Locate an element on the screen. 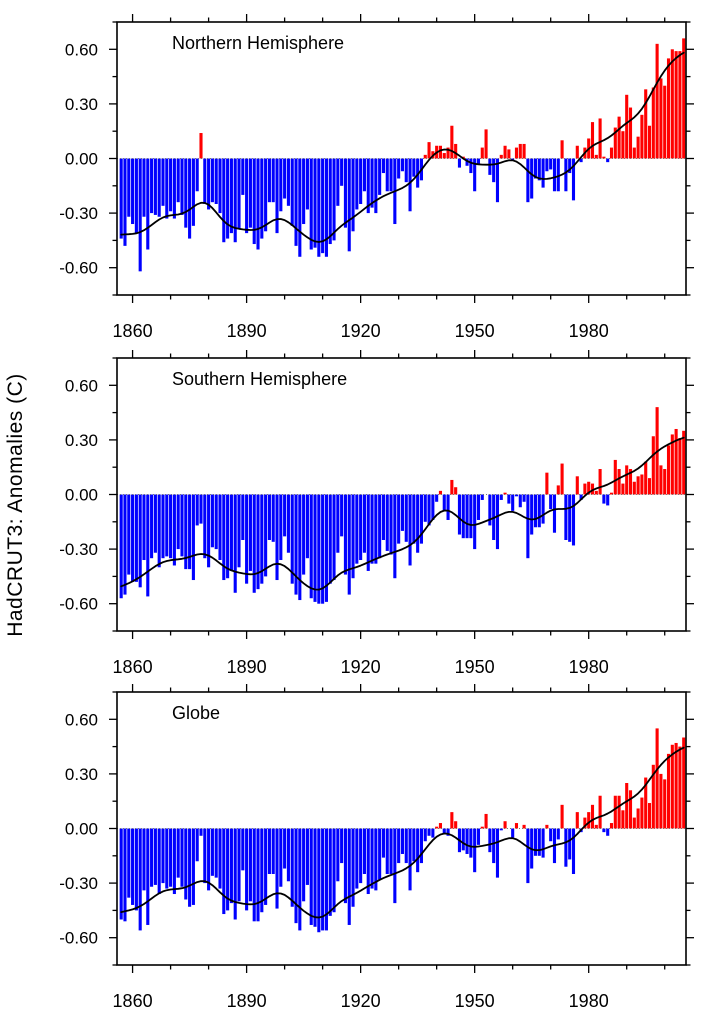 The image size is (710, 1016). x-tick-label: 1950 is located at coordinates (475, 331).